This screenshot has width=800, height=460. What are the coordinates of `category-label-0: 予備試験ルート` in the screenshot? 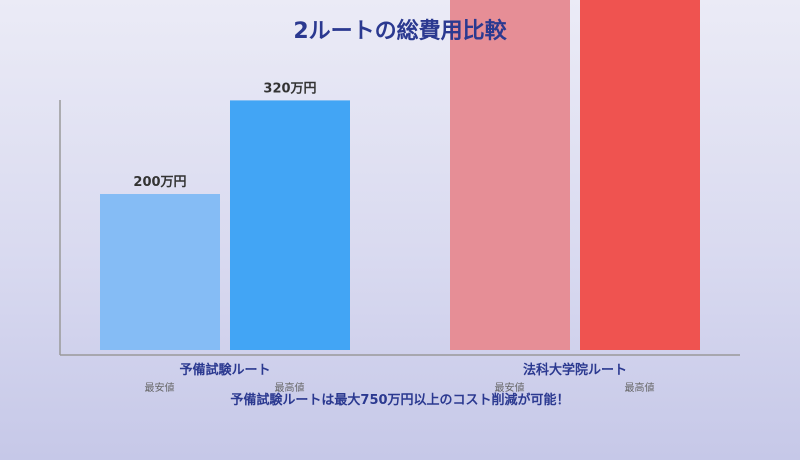 It's located at (224, 370).